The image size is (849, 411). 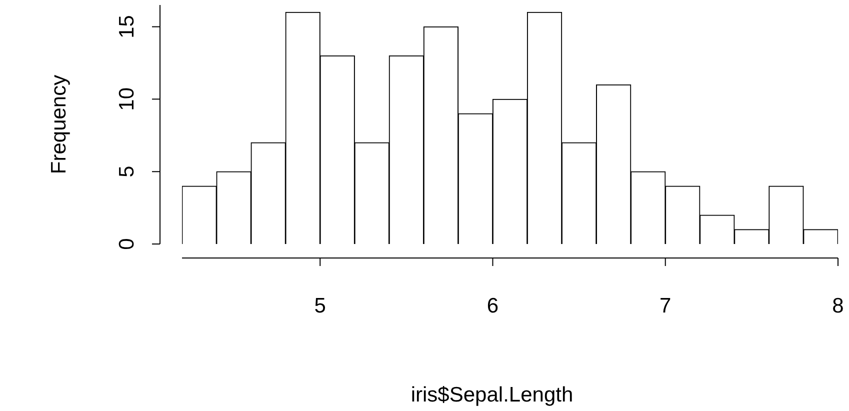 I want to click on y-tick-label: 10, so click(x=126, y=99).